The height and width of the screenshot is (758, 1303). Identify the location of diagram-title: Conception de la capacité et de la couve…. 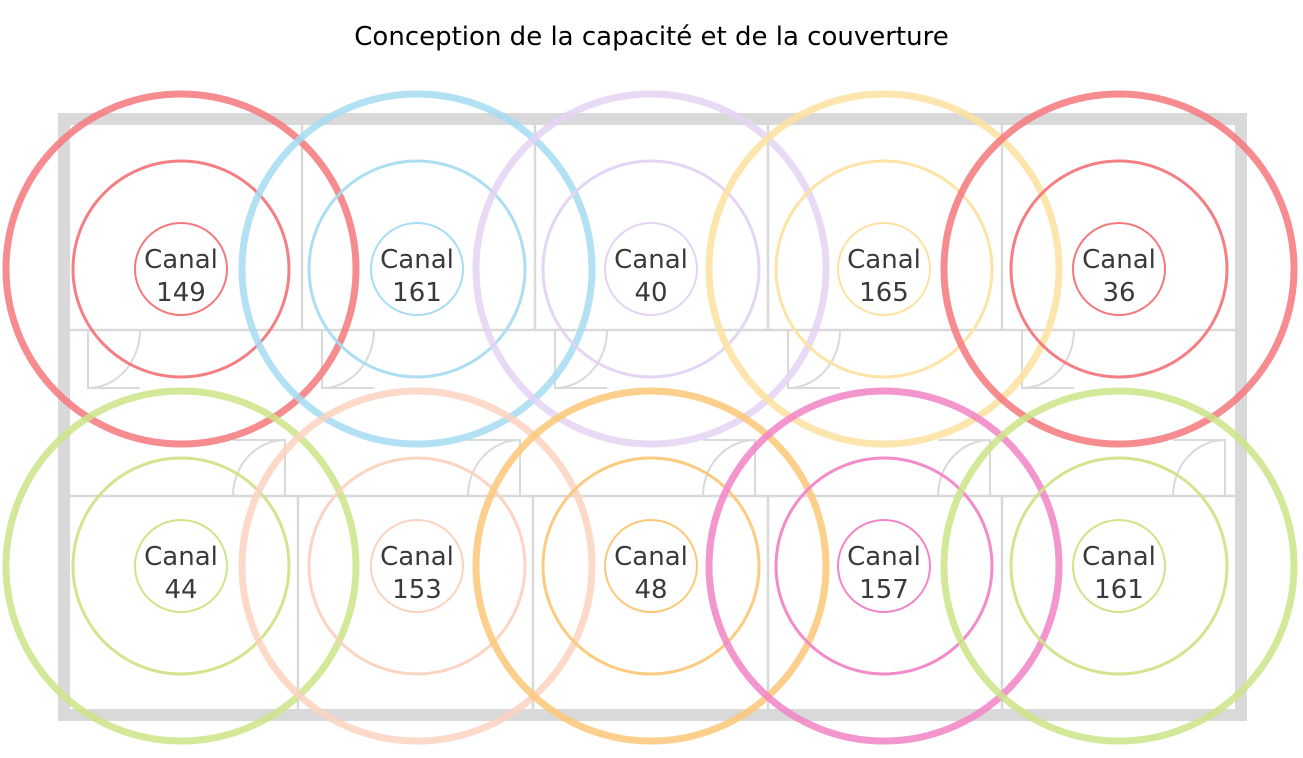
(651, 37).